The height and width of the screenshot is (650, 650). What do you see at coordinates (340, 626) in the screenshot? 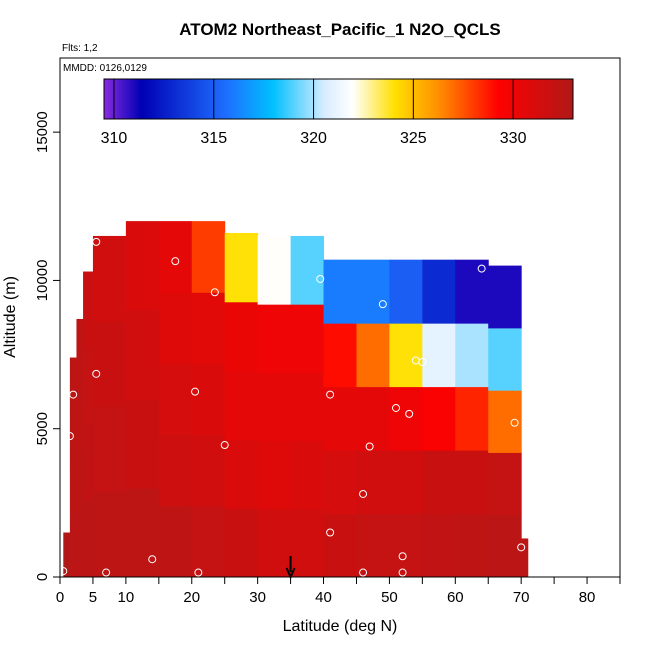
I see `x-axis-label: Latitude (deg N)` at bounding box center [340, 626].